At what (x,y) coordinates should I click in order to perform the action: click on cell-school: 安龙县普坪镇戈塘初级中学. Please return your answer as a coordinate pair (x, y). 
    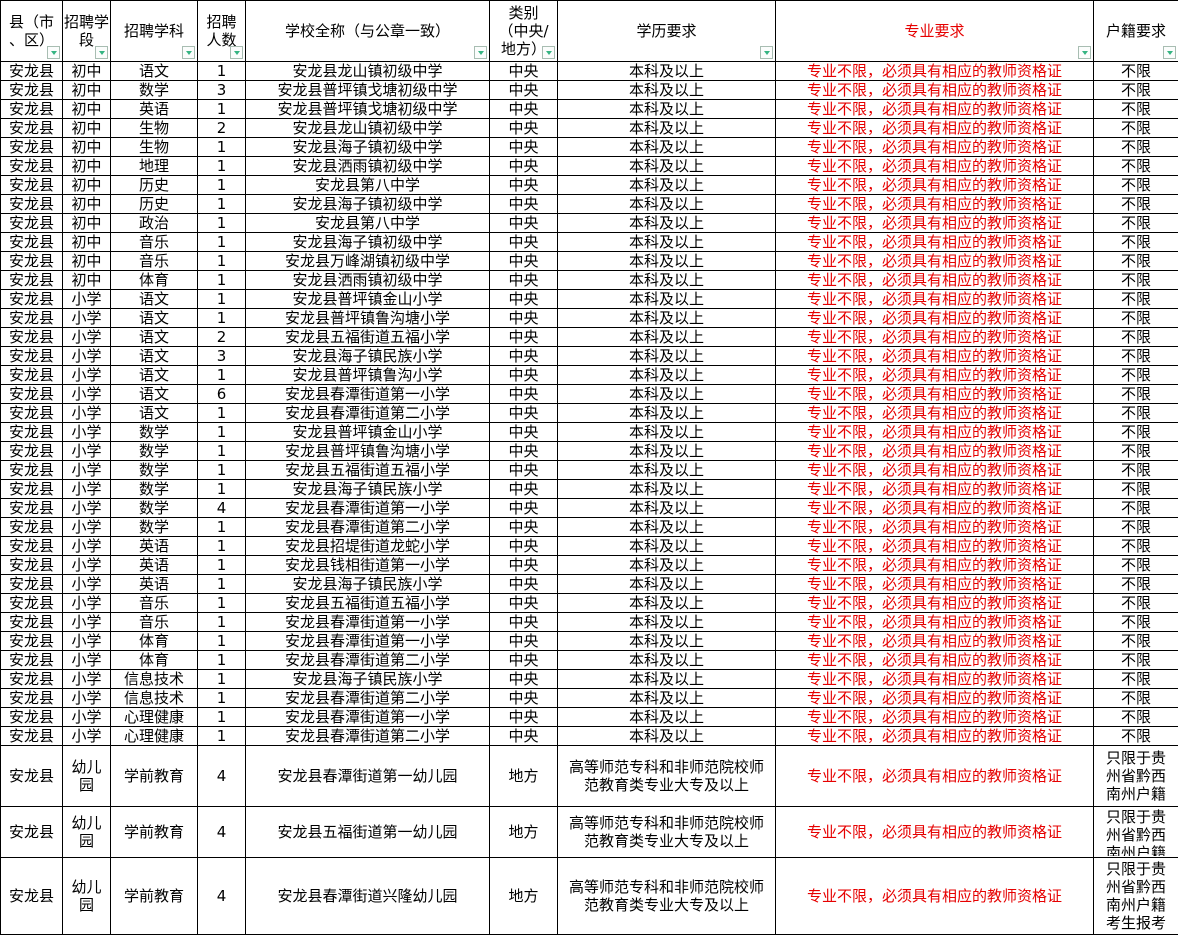
    Looking at the image, I should click on (367, 90).